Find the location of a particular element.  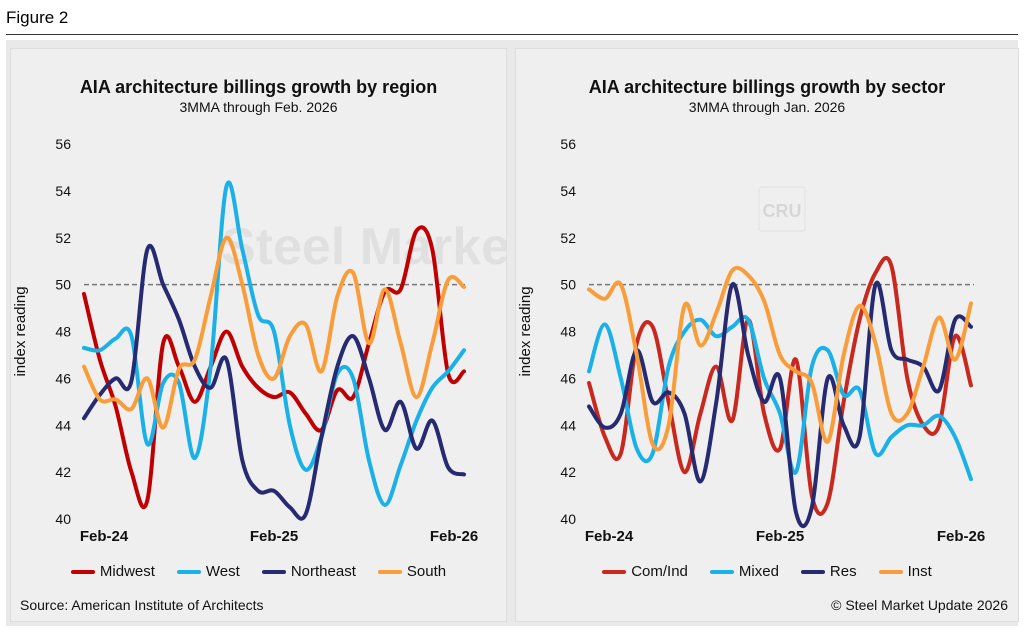

legend-item: Mixed is located at coordinates (744, 571).